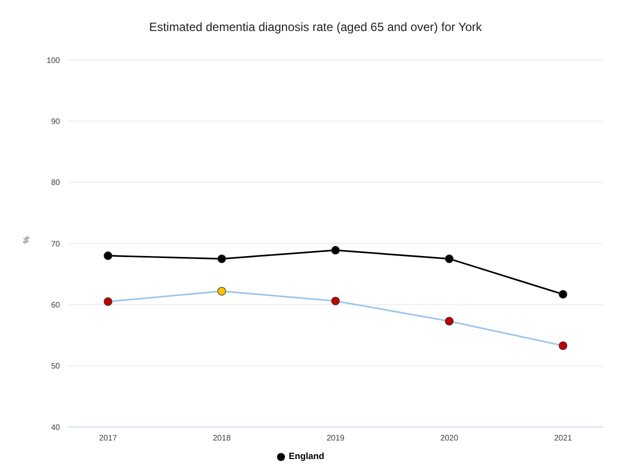 The height and width of the screenshot is (476, 631). Describe the element at coordinates (56, 121) in the screenshot. I see `y-tick-label: 90` at that location.